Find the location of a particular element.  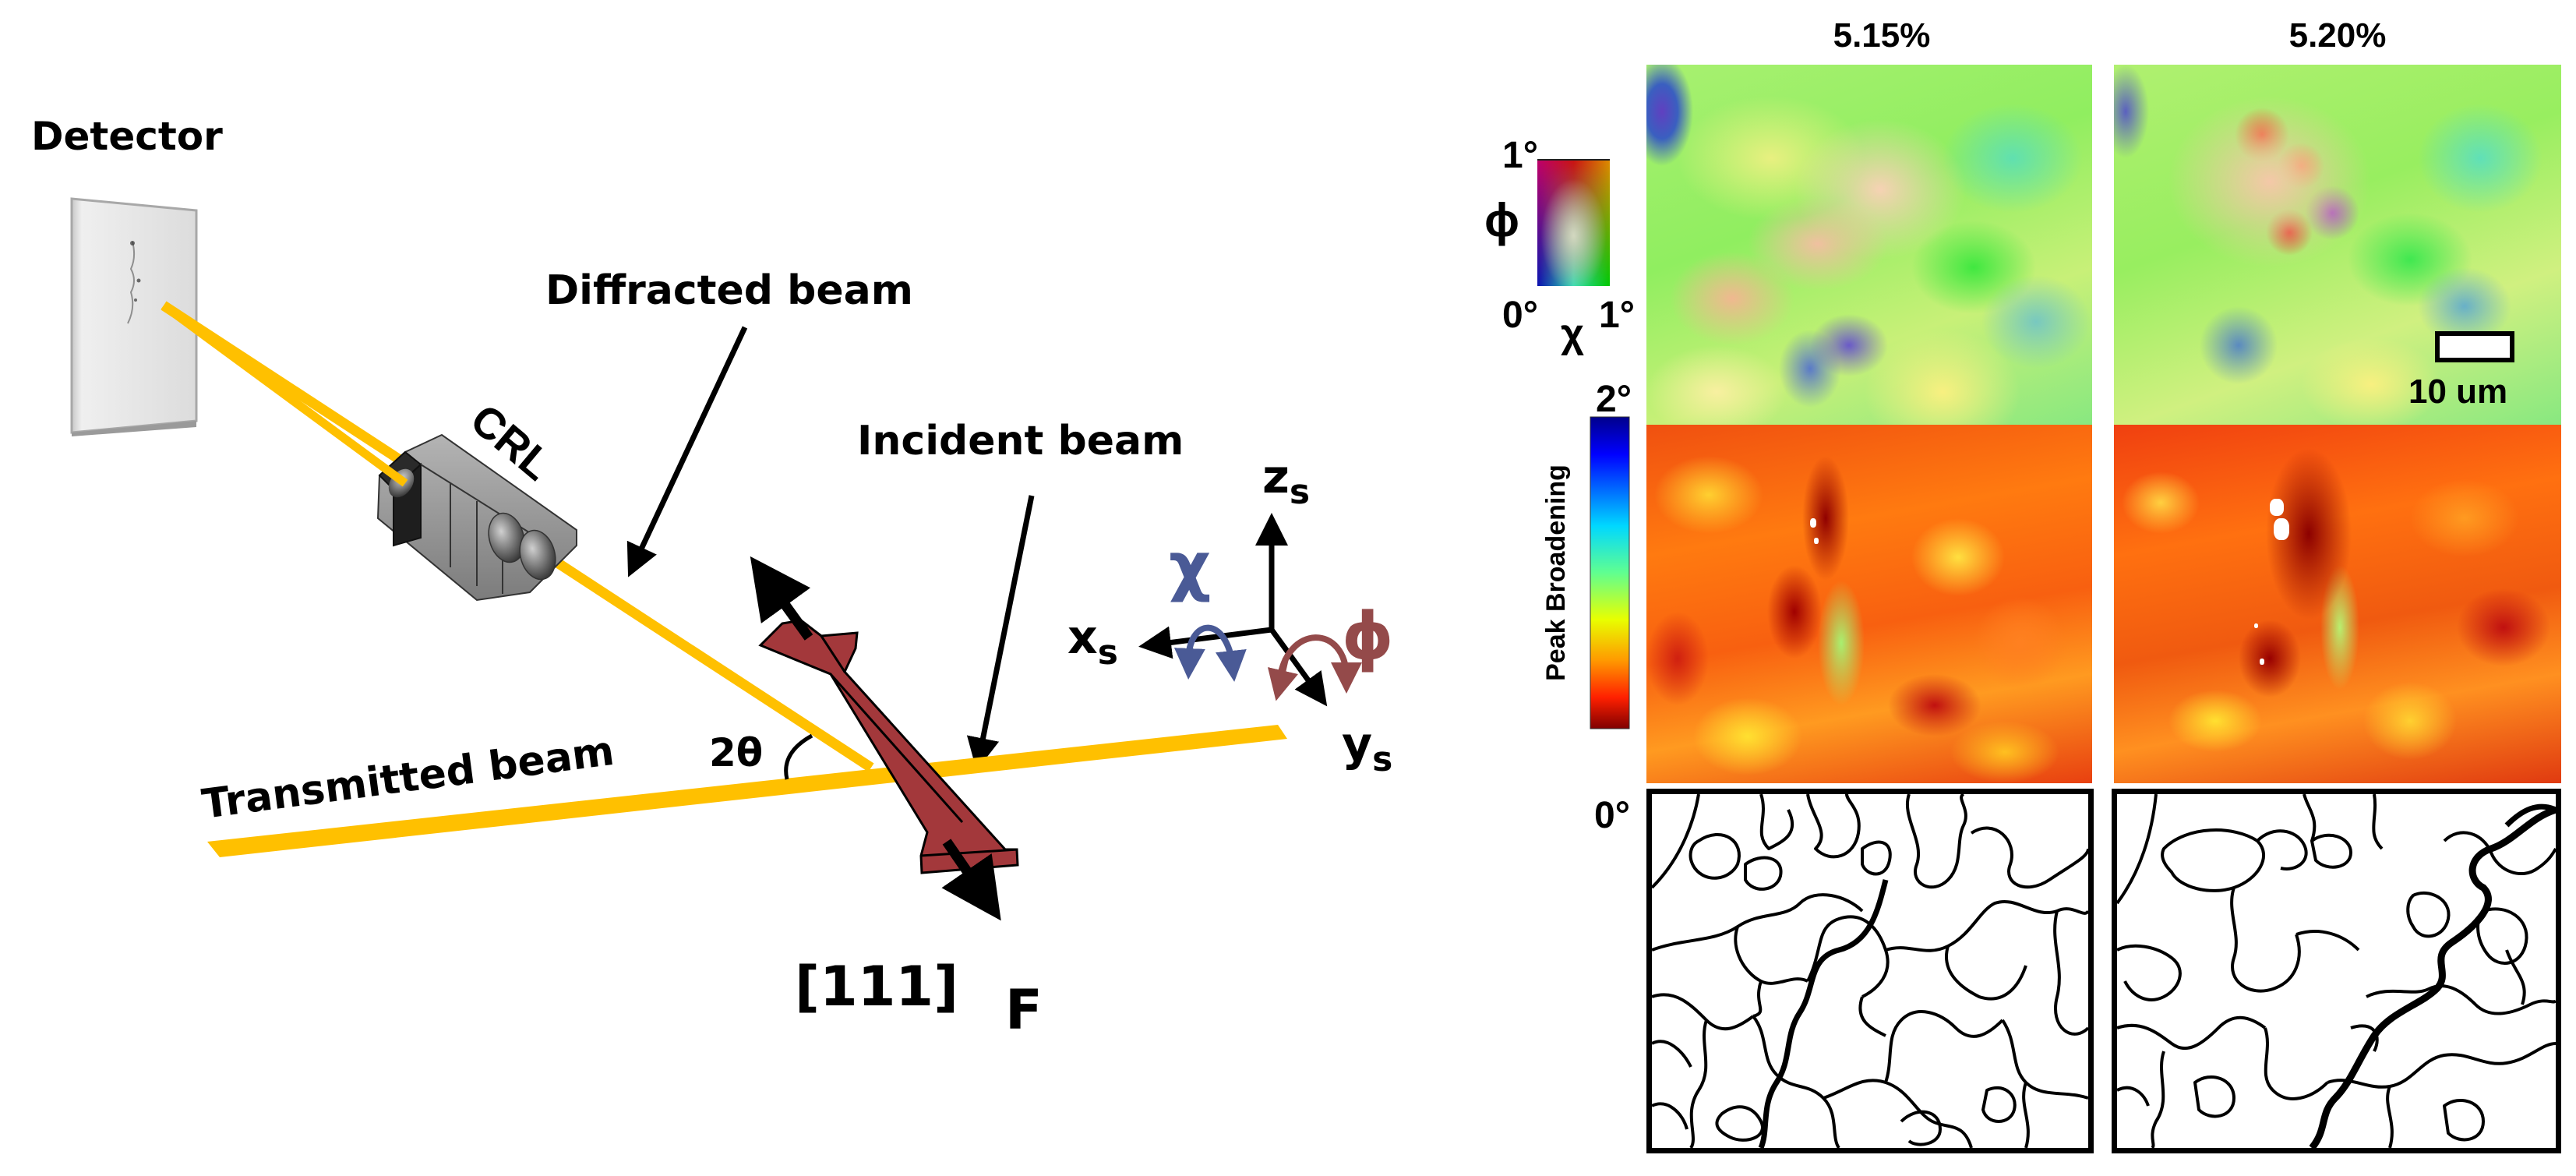

column-strain-label: 5.20% is located at coordinates (2338, 35).